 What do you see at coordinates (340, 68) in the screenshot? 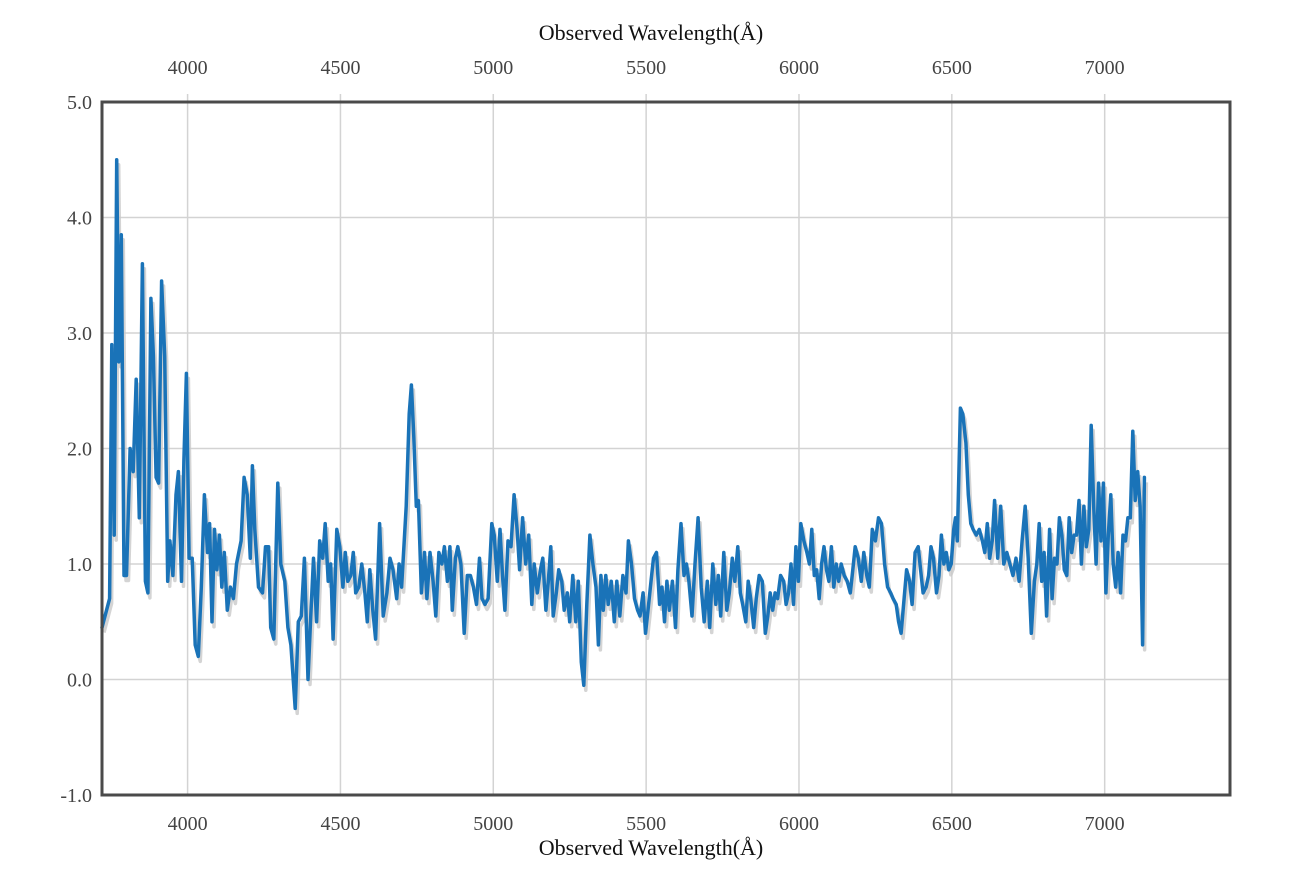
I see `x-tick-label-top: 4500` at bounding box center [340, 68].